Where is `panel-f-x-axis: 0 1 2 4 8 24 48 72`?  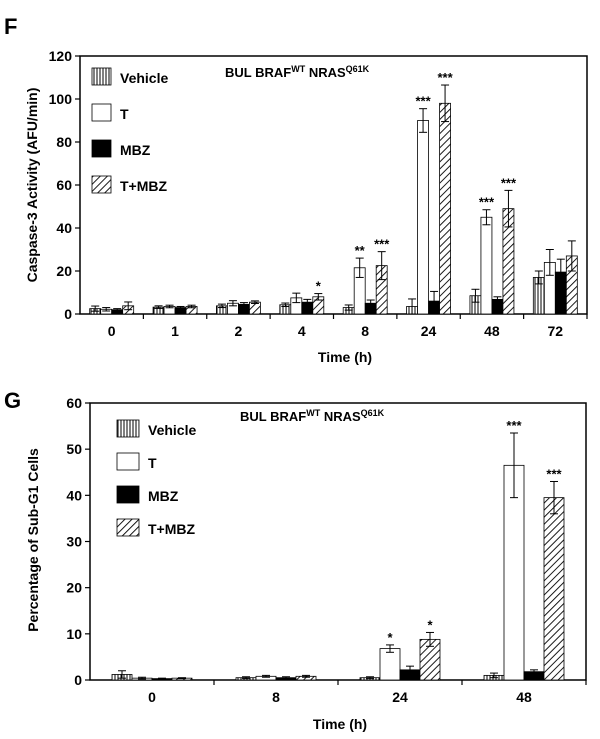 panel-f-x-axis: 0 1 2 4 8 24 48 72 is located at coordinates (348, 326).